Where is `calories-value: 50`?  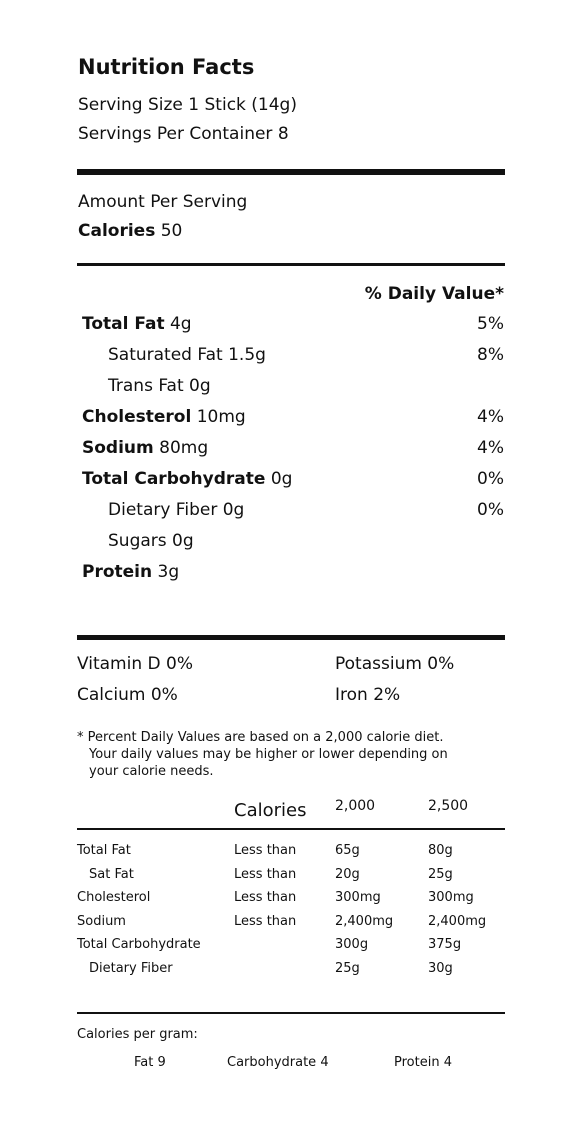
calories-value: 50 is located at coordinates (171, 231).